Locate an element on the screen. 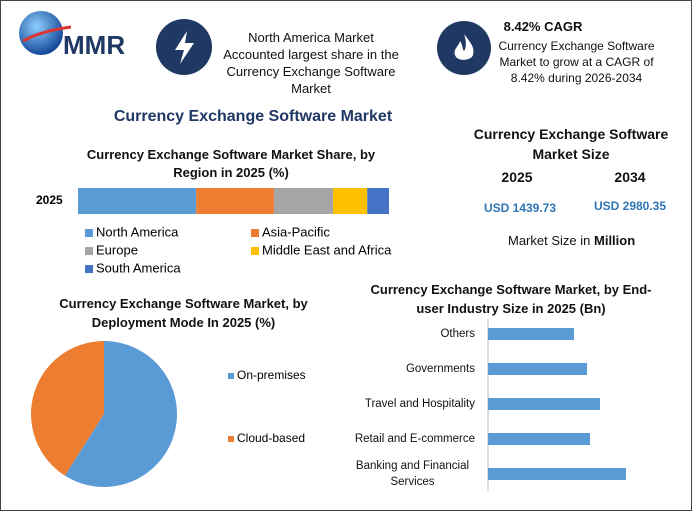 Image resolution: width=692 pixels, height=511 pixels. flame-icon is located at coordinates (464, 47).